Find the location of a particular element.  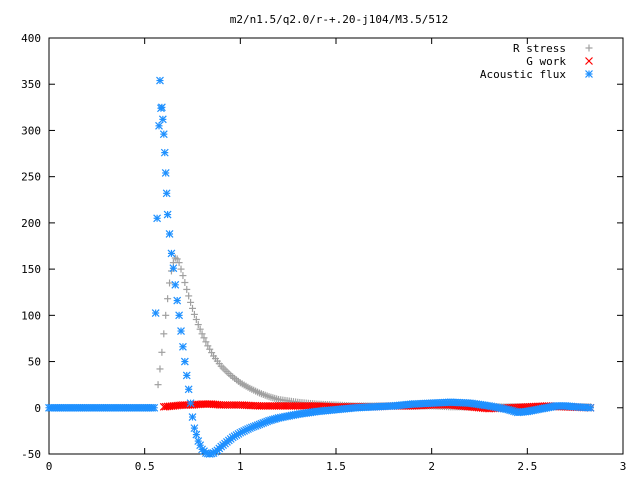

x-tick-label: 1.5 is located at coordinates (336, 466).